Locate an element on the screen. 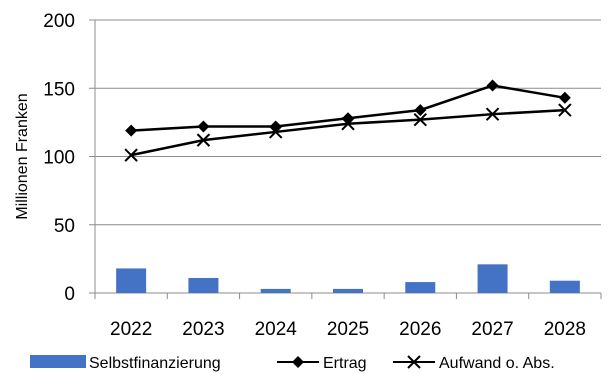  y-axis-label: Millionen Franken is located at coordinates (22, 156).